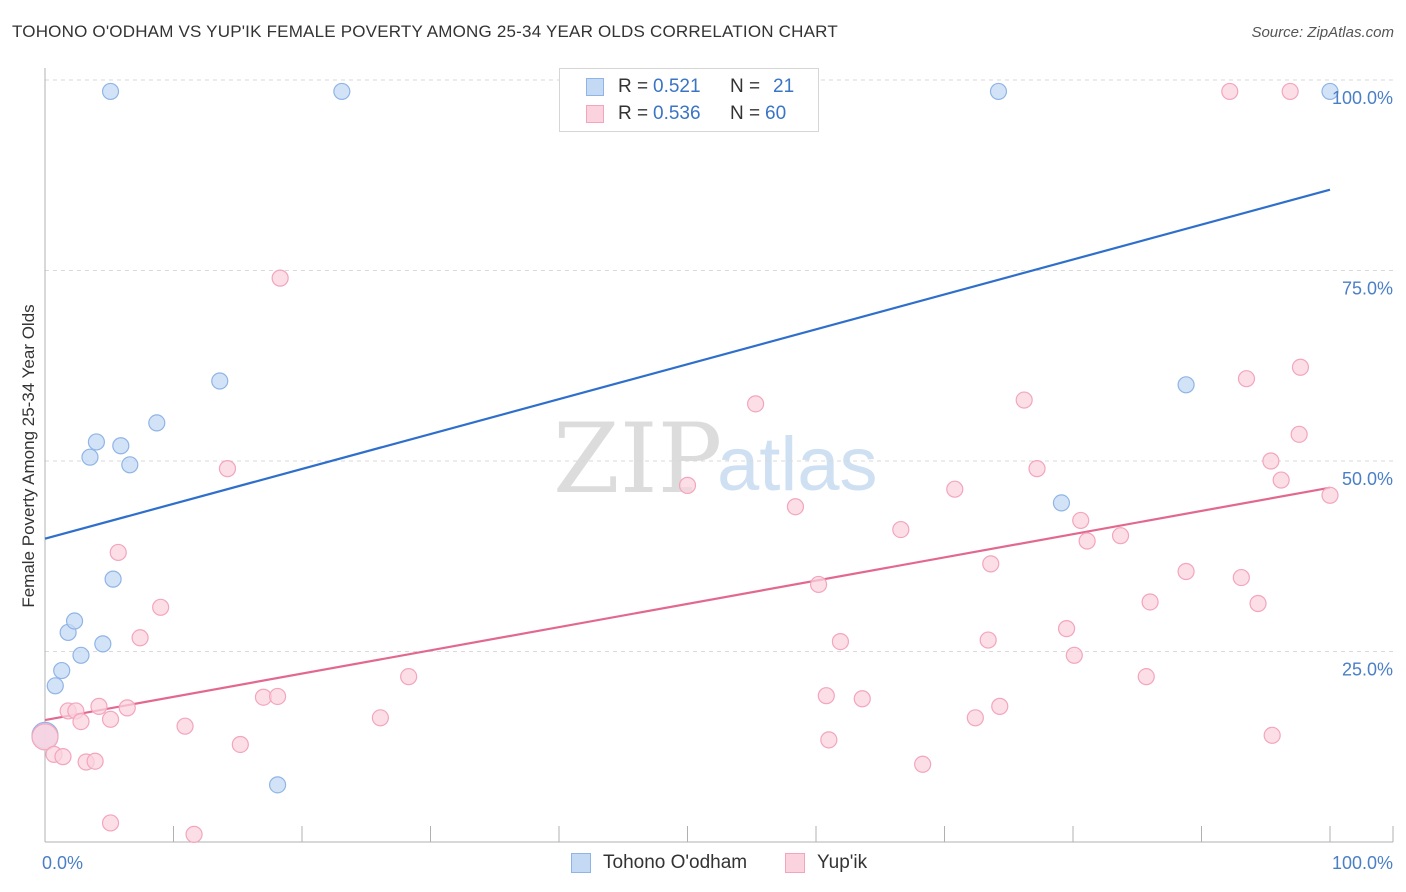 This screenshot has width=1406, height=892. I want to click on legend-r-value: 0.536, so click(677, 113).